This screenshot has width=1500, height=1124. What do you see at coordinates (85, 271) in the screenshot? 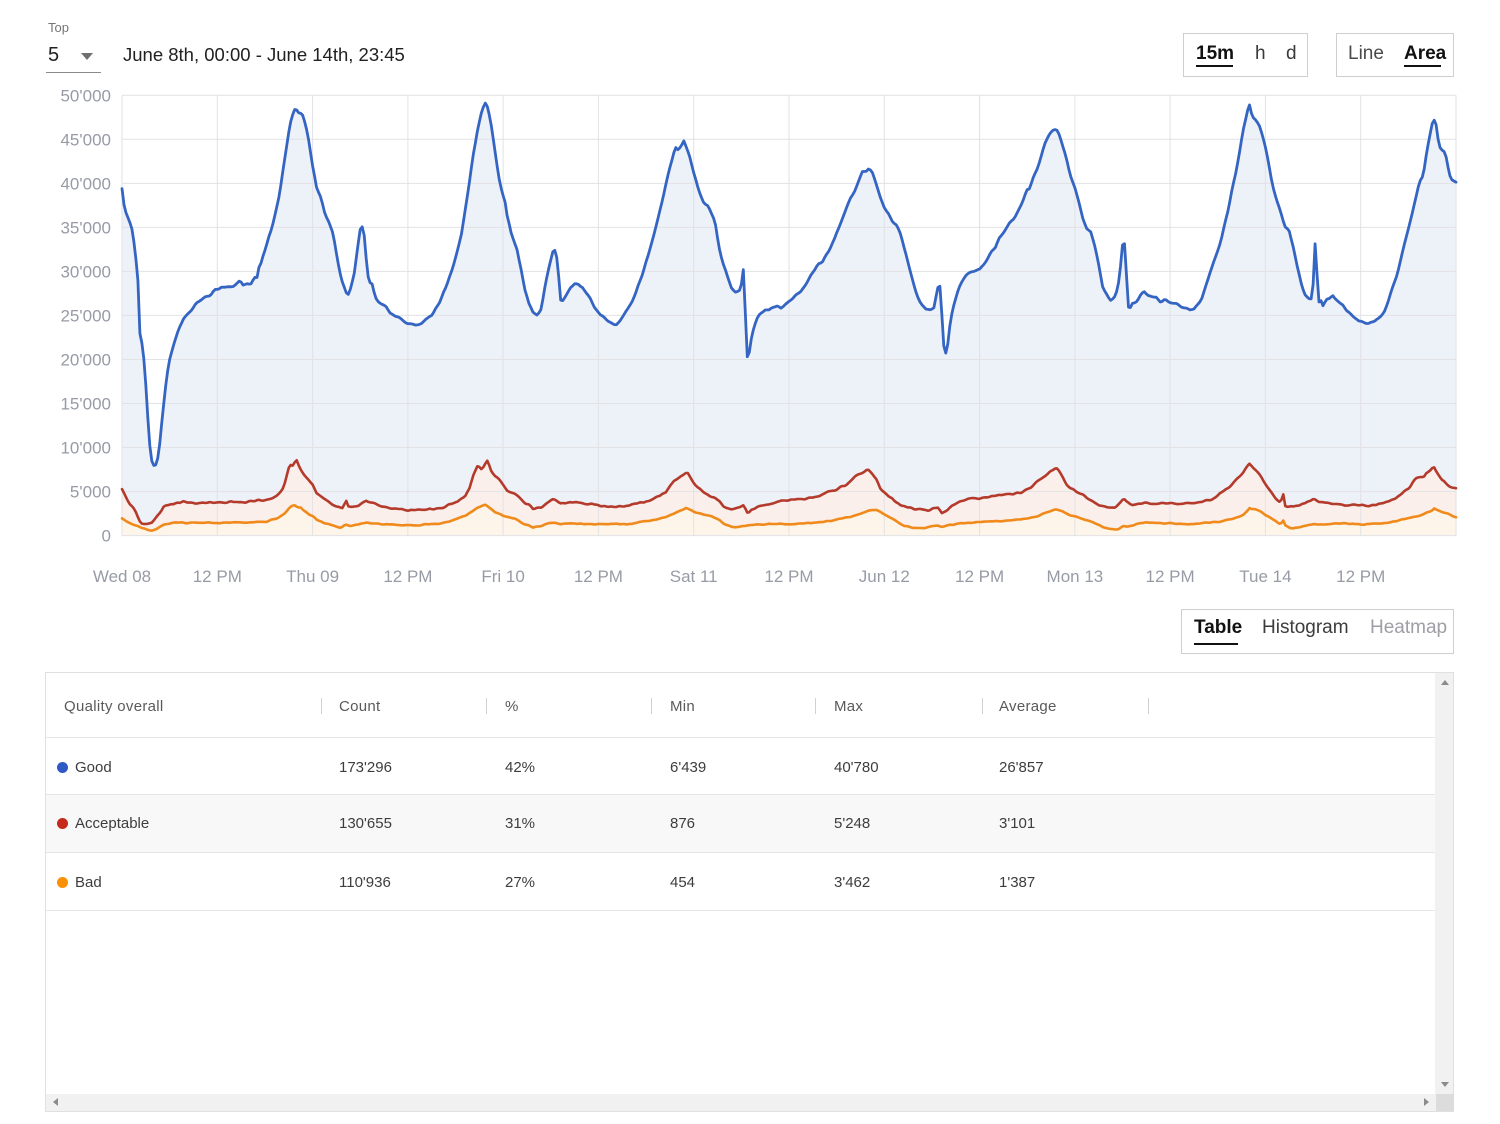
I see `svg-text: 30'000` at bounding box center [85, 271].